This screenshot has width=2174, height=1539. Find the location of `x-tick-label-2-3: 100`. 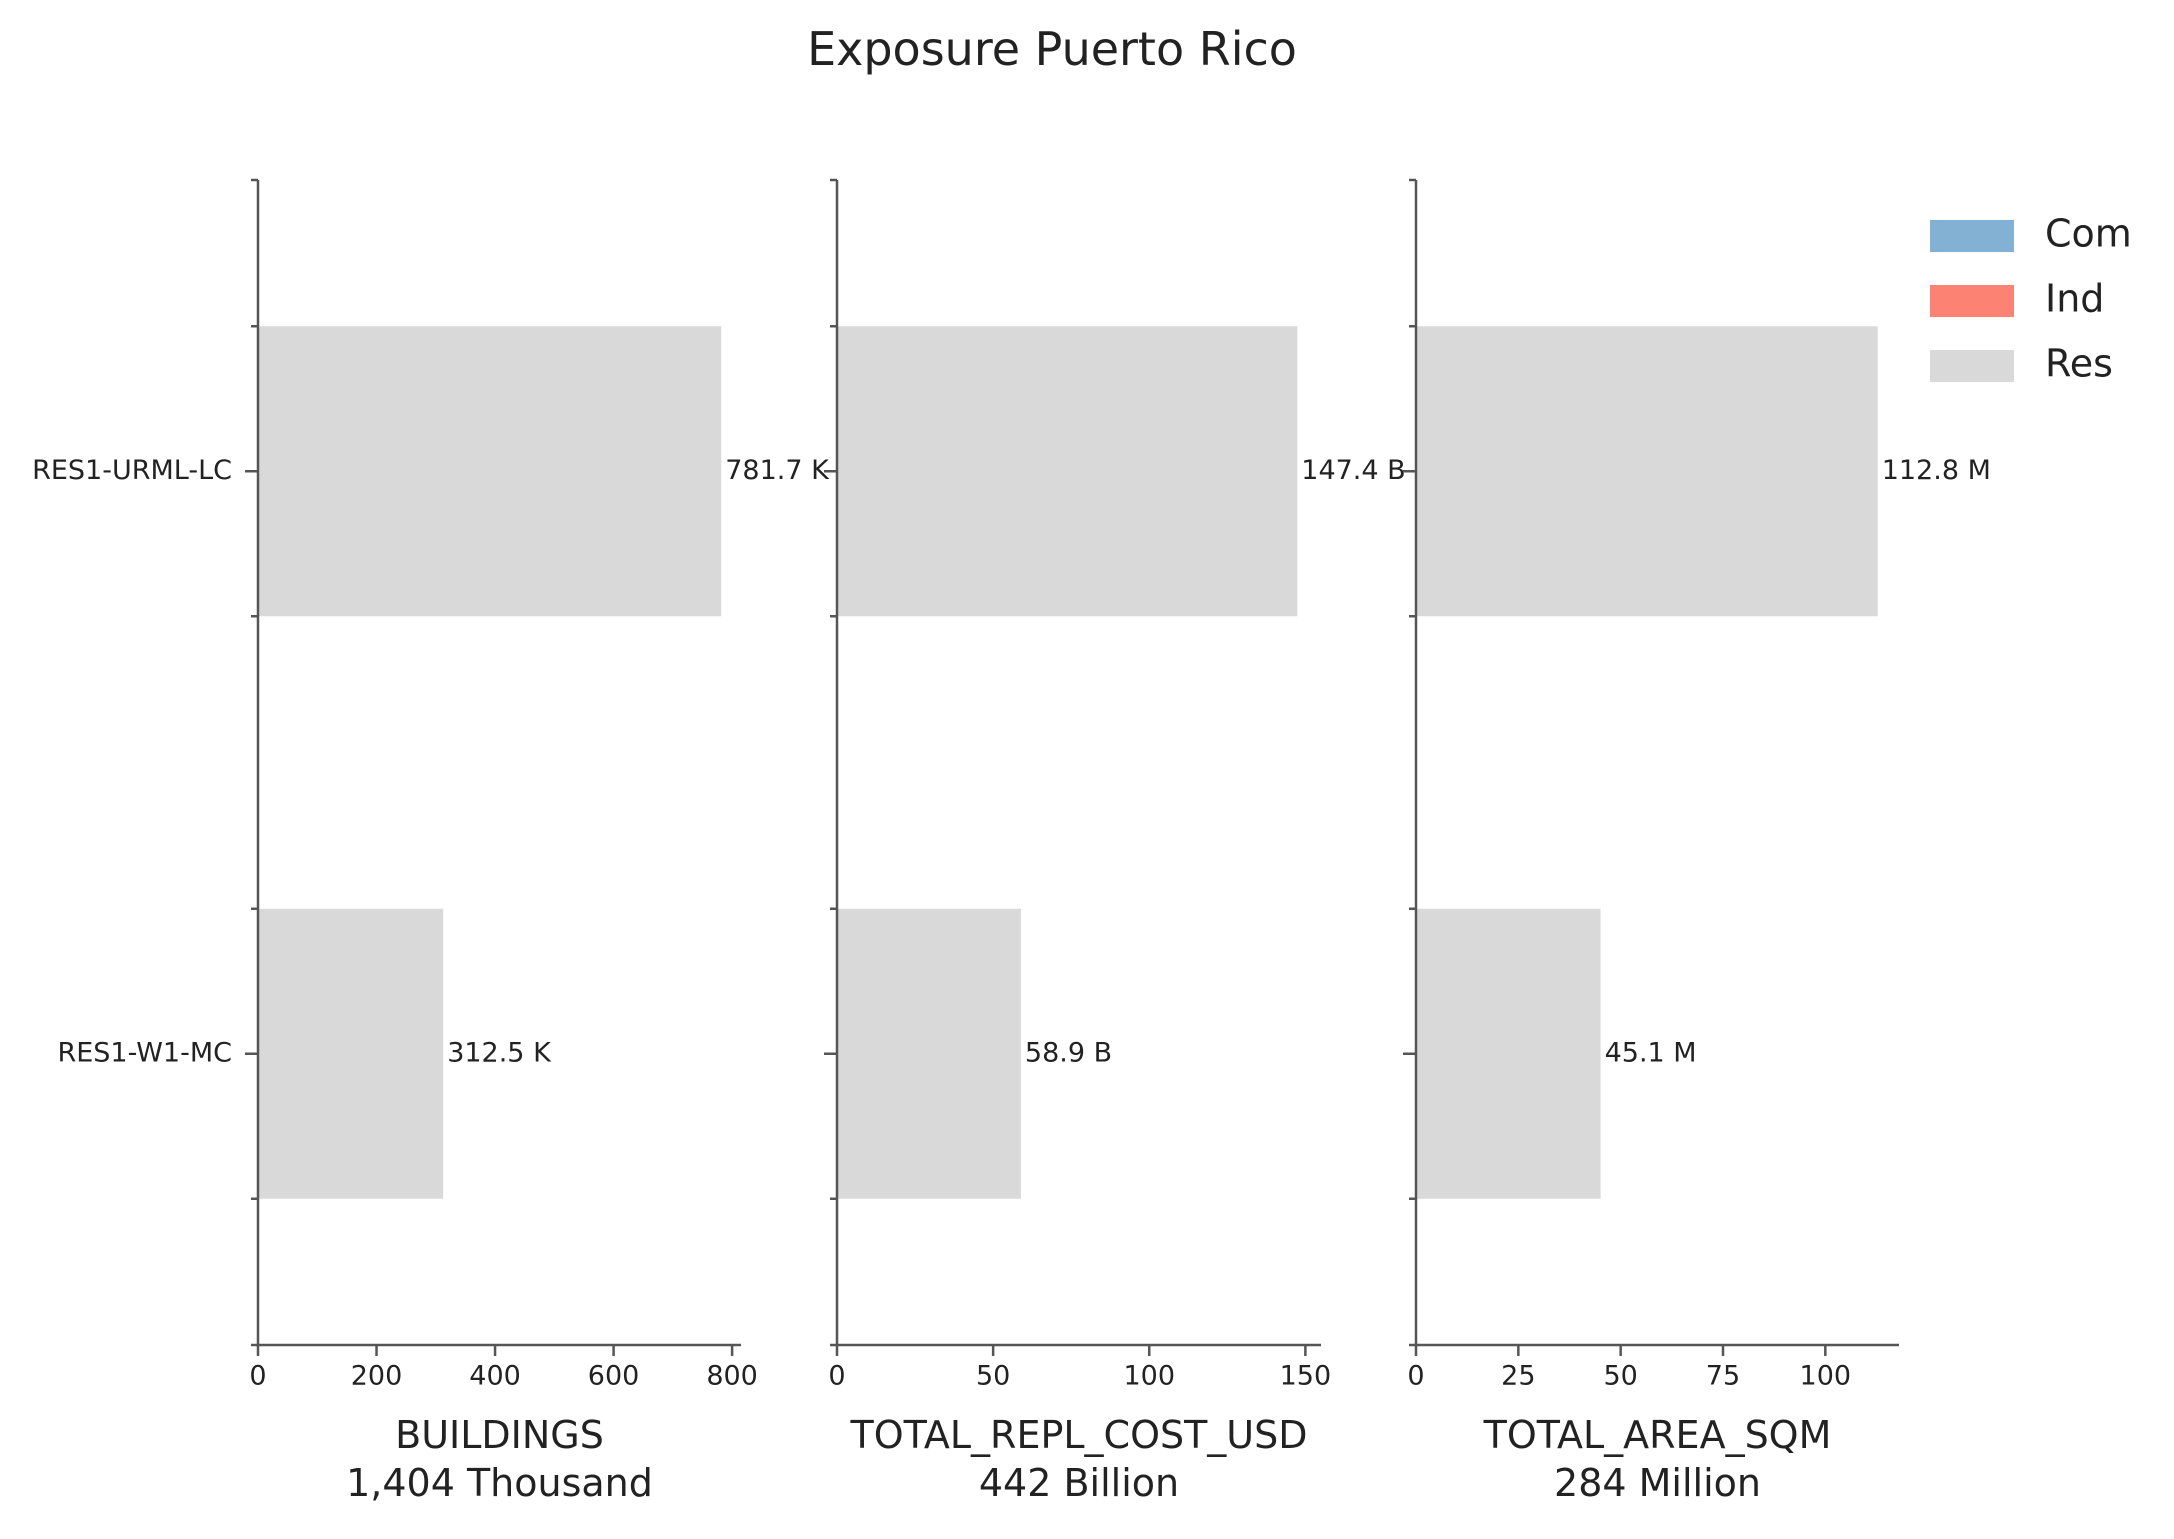

x-tick-label-2-3: 100 is located at coordinates (1149, 1376).